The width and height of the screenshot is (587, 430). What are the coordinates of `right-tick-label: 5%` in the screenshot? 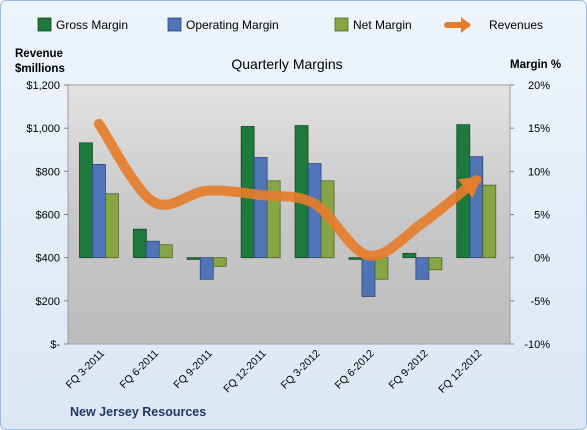 It's located at (542, 216).